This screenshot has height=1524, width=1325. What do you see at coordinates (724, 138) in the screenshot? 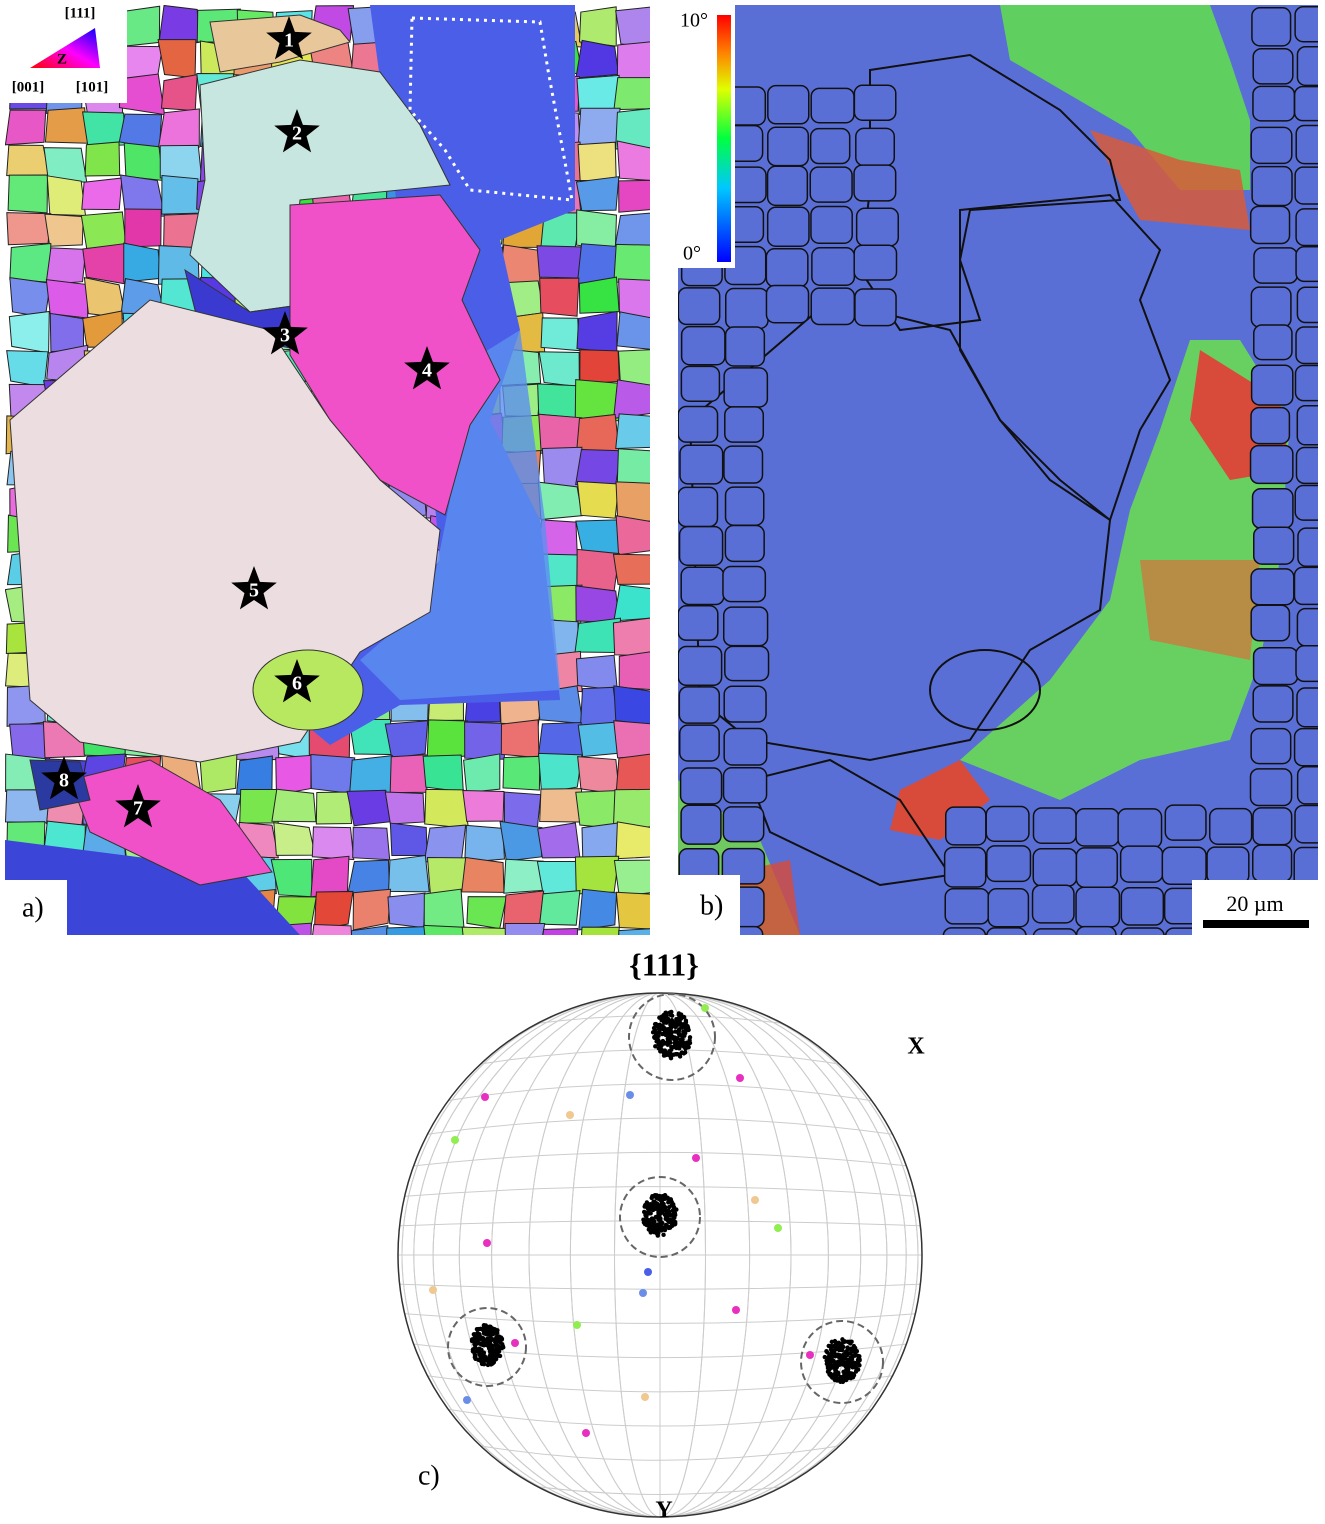
I see `colorbar` at bounding box center [724, 138].